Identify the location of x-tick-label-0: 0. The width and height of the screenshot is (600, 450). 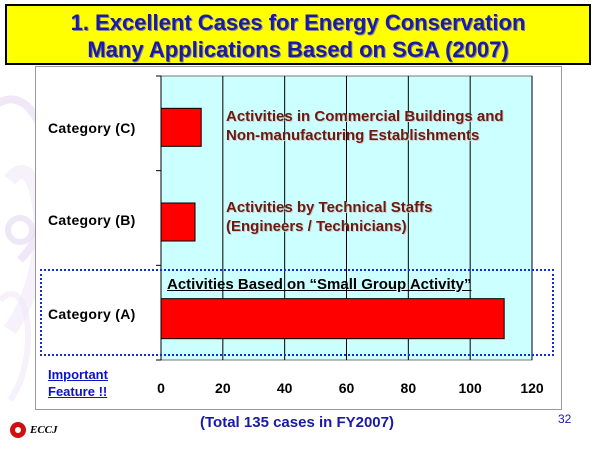
(161, 388).